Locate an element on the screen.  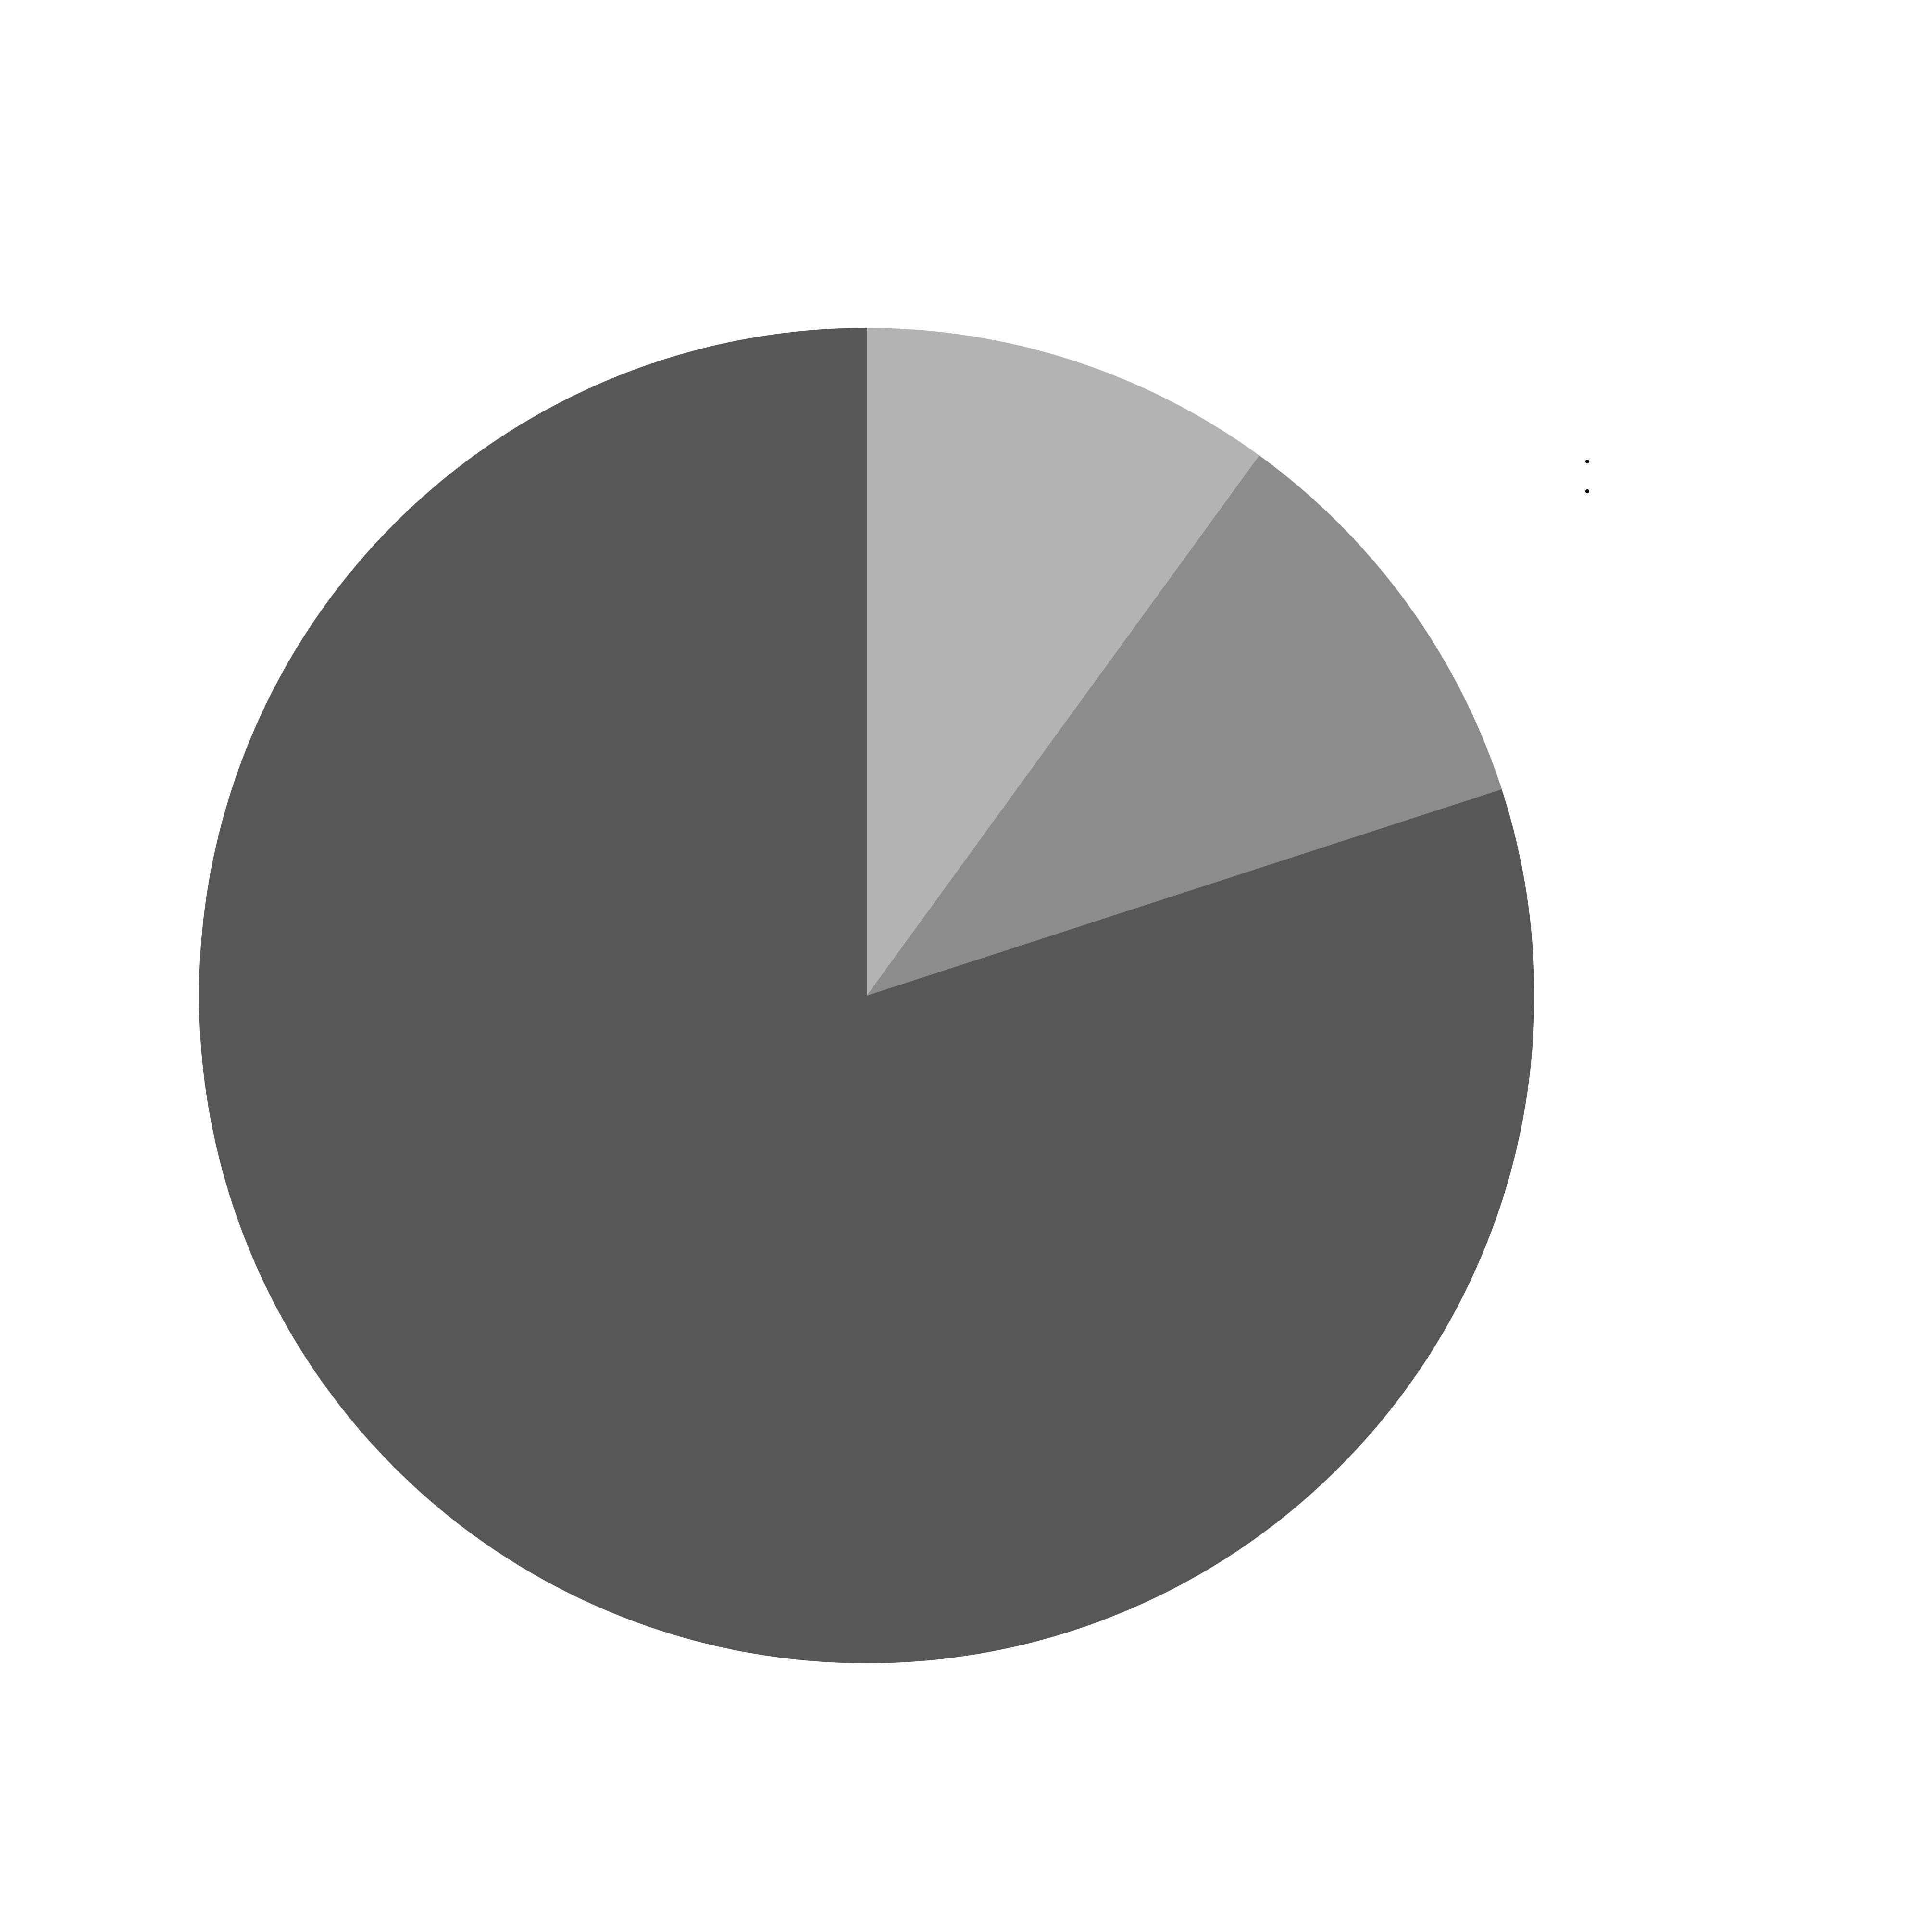
legend is located at coordinates (1587, 477).